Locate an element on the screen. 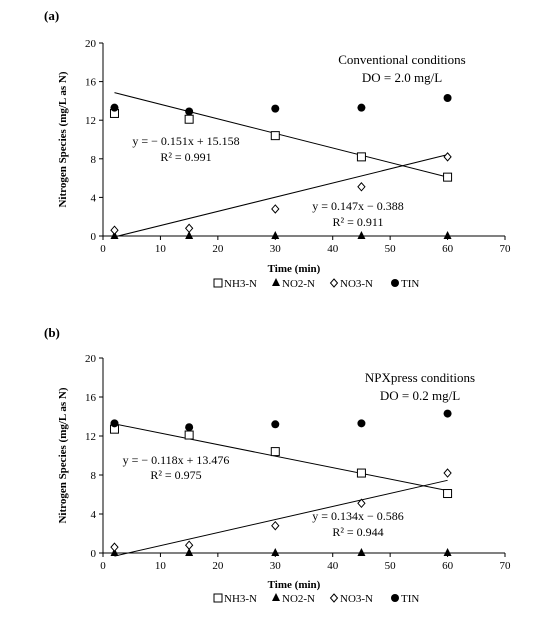 This screenshot has width=540, height=619. legend-entry: NO3-N is located at coordinates (356, 284).